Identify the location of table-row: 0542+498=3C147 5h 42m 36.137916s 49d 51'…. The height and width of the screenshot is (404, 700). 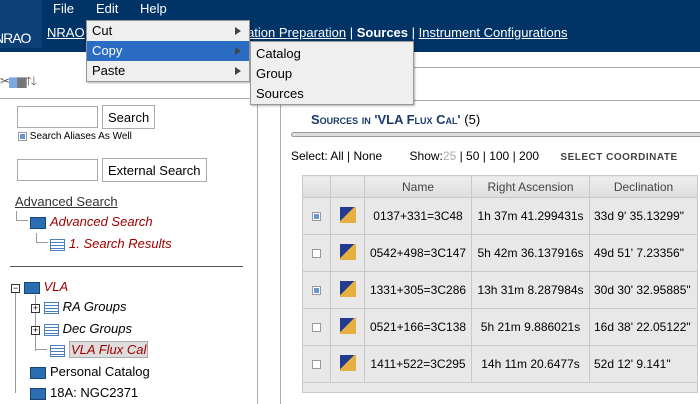
(500, 253).